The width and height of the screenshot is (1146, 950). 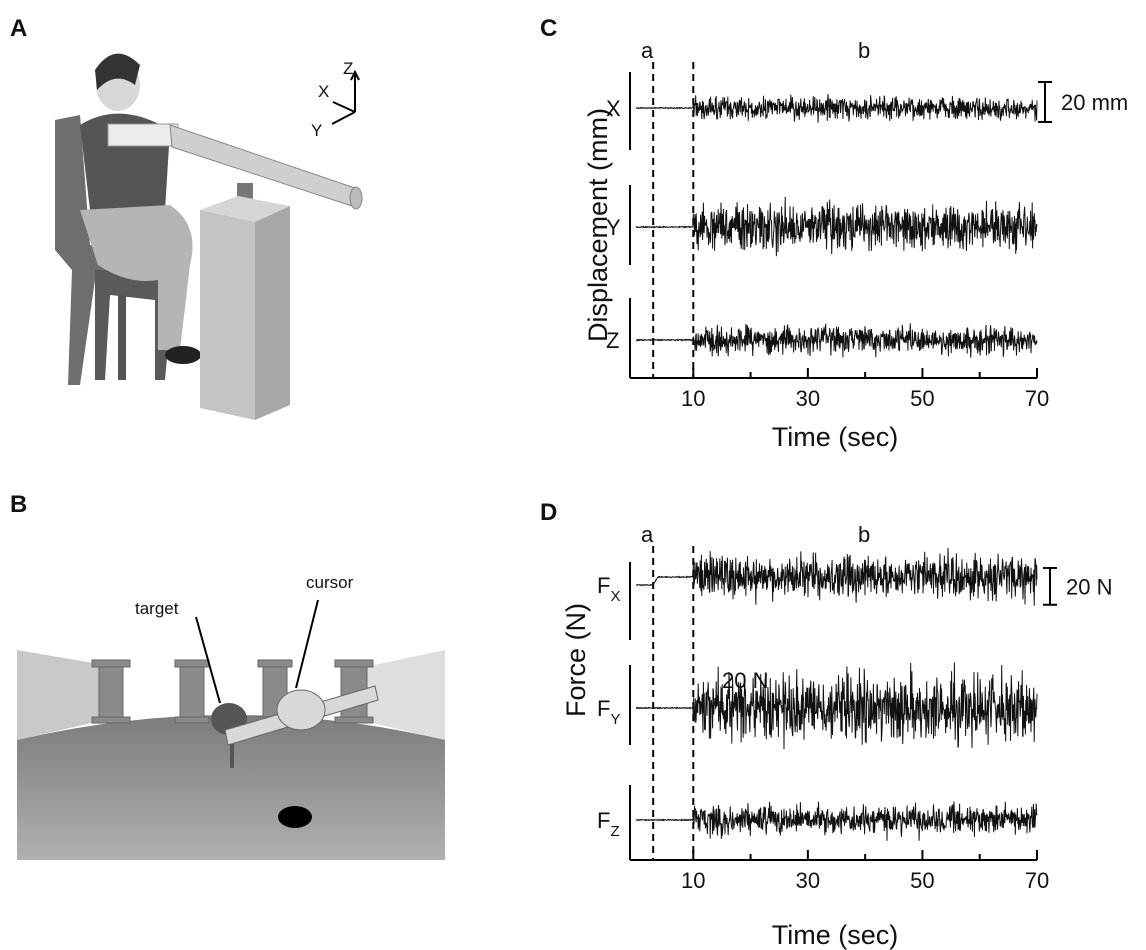 I want to click on trace-label: Z, so click(x=612, y=340).